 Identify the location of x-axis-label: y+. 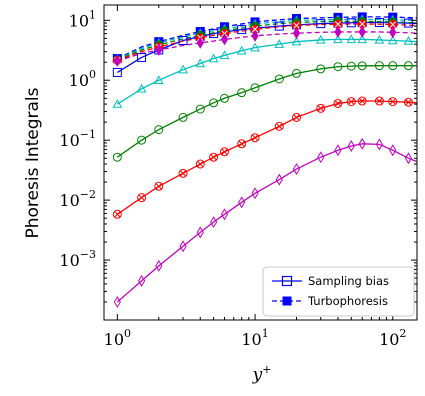
(262, 374).